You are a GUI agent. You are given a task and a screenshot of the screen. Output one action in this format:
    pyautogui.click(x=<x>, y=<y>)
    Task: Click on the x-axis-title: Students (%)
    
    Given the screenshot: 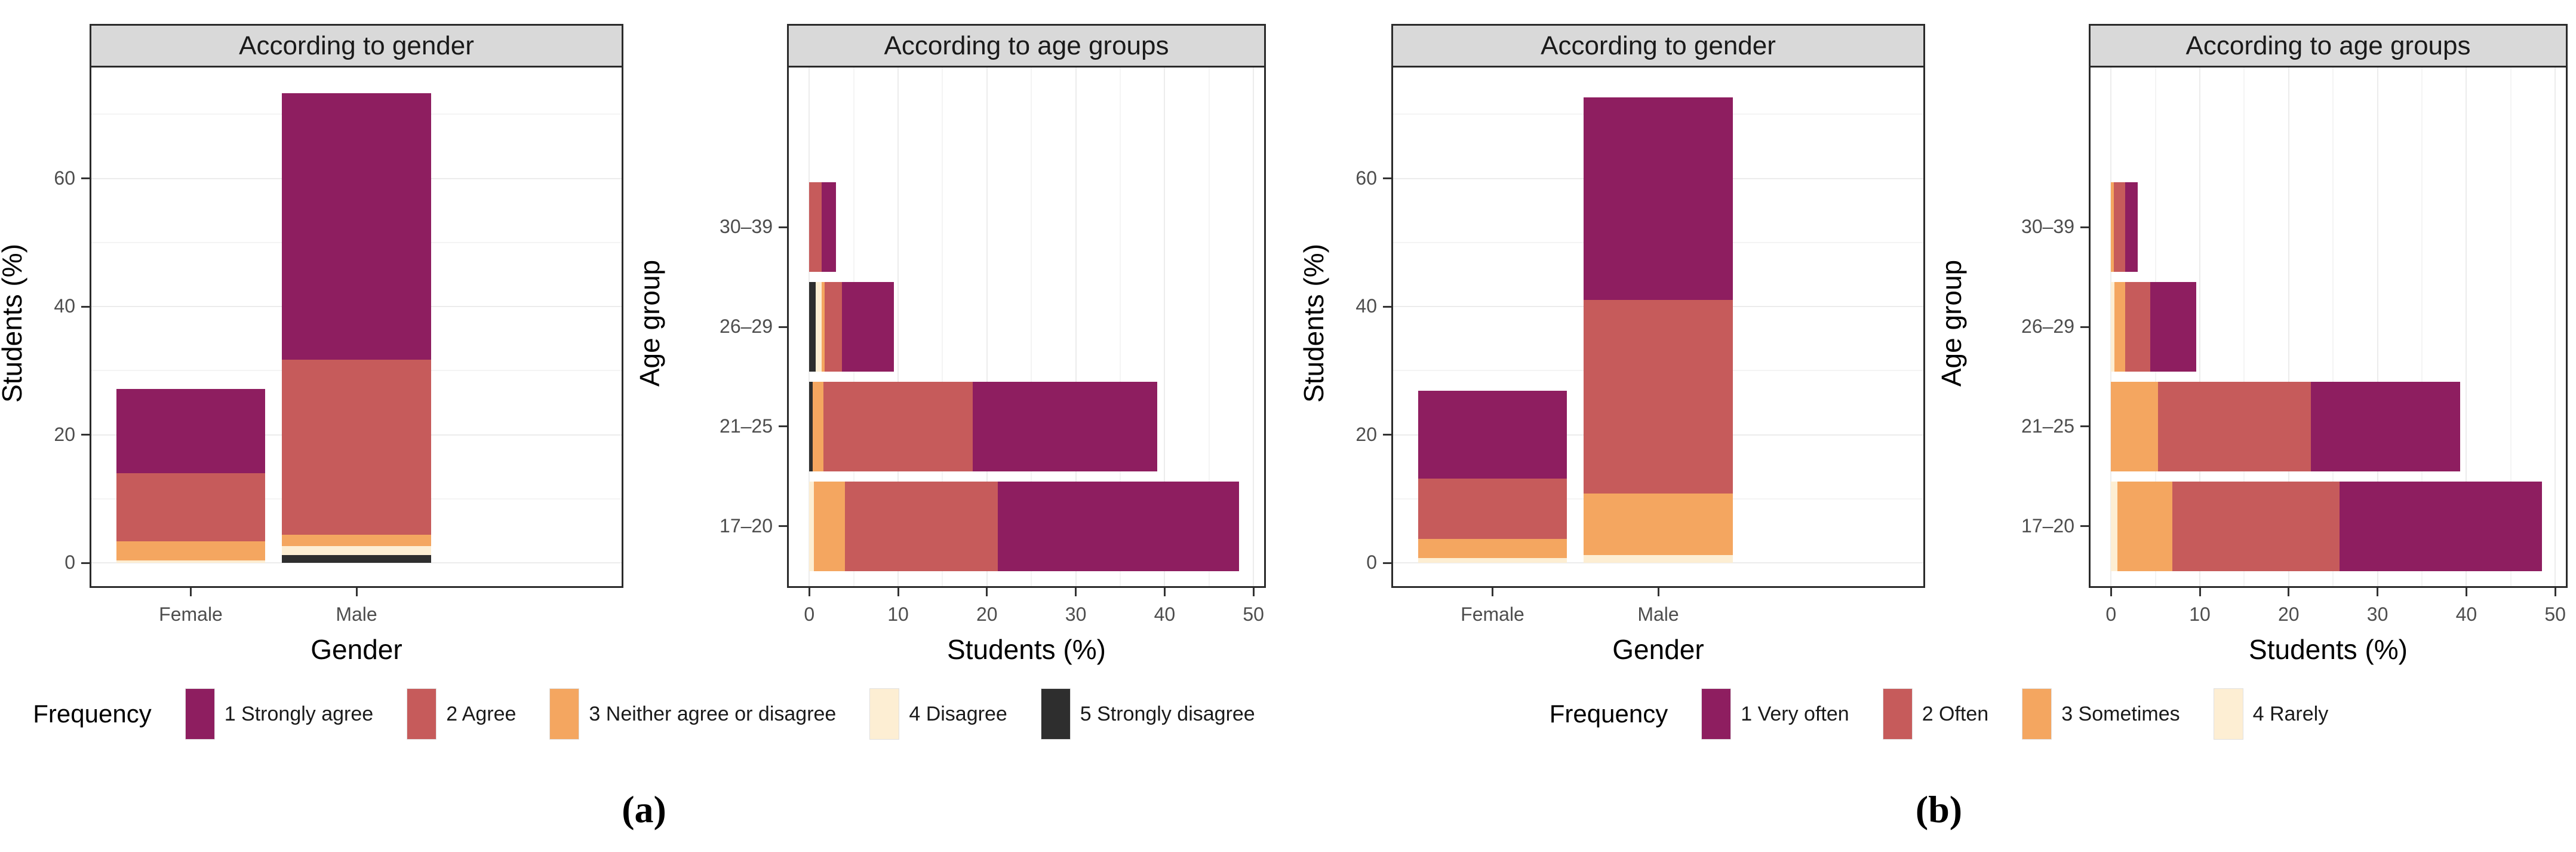 What is the action you would take?
    pyautogui.click(x=1026, y=650)
    